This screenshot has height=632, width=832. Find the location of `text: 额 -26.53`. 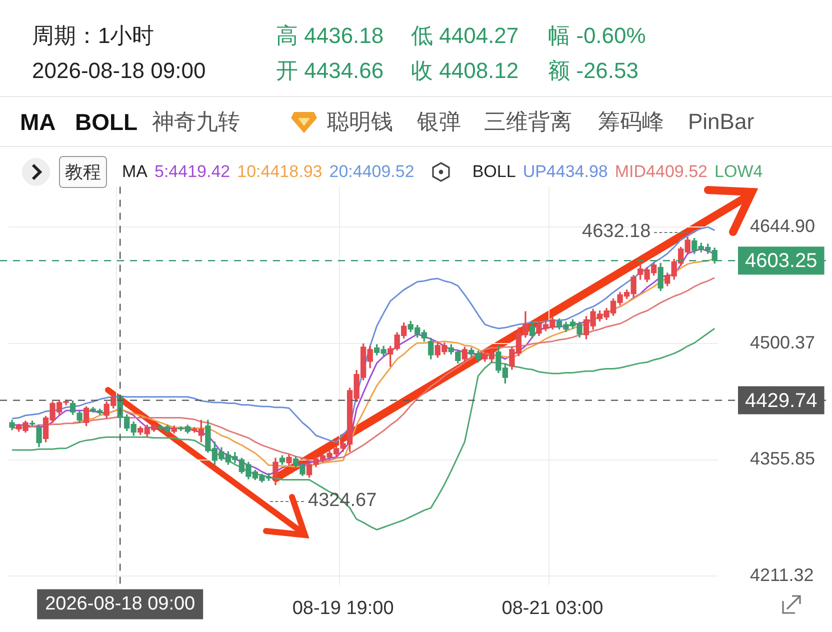

text: 额 -26.53 is located at coordinates (593, 70).